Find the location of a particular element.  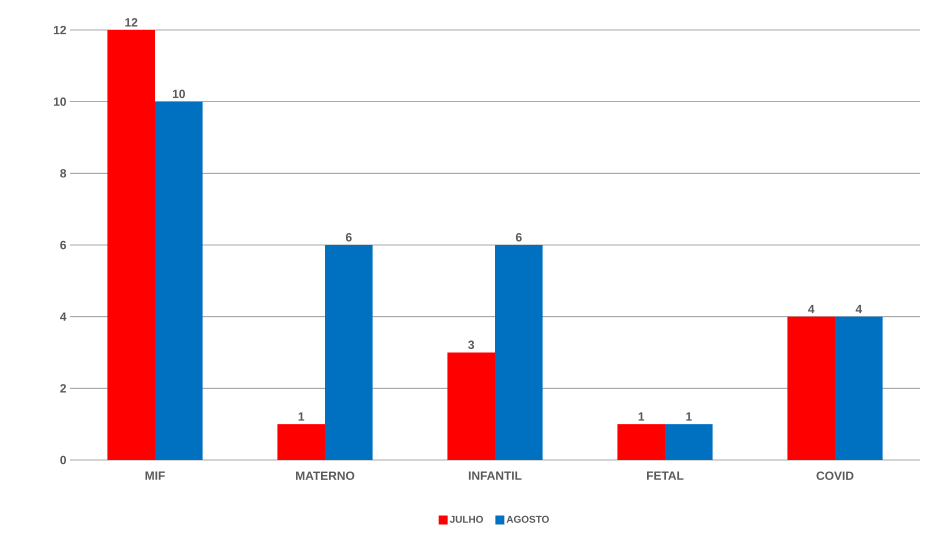

y-tick-label: 0 is located at coordinates (63, 460).